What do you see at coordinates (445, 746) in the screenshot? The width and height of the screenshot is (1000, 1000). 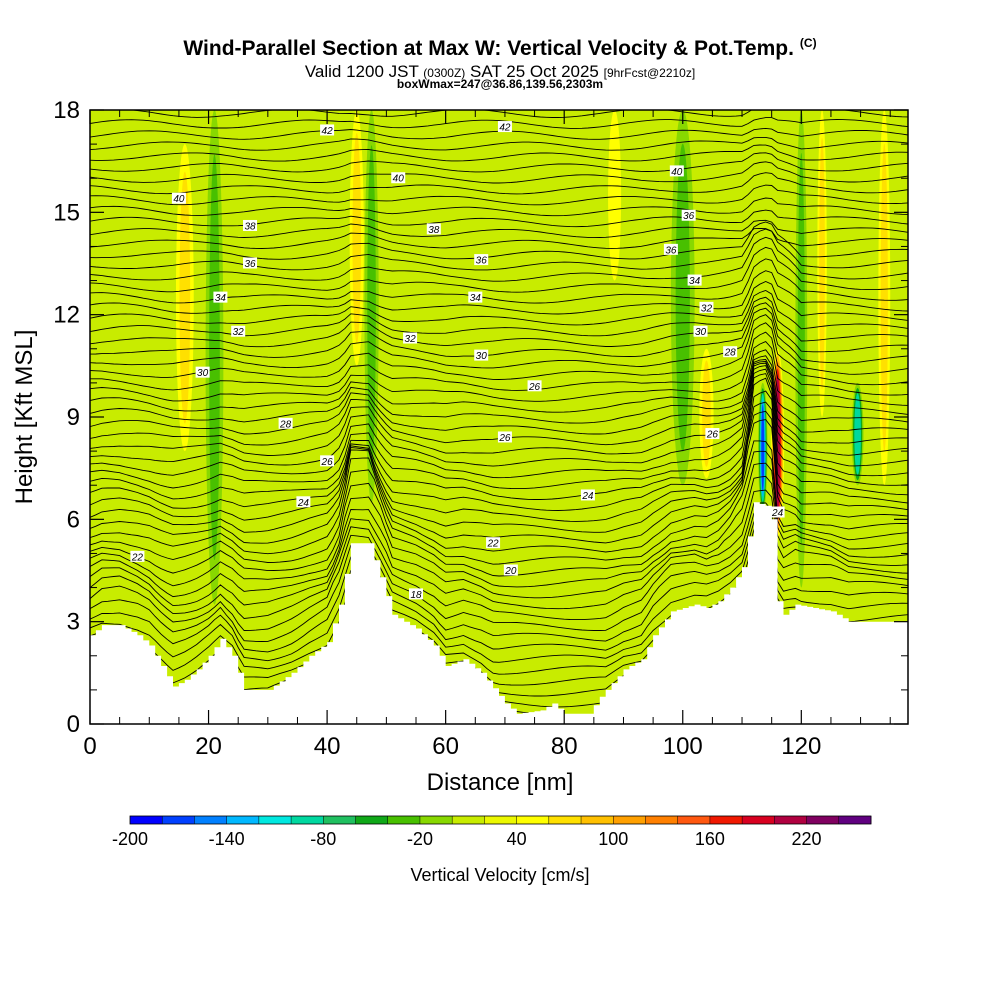 I see `x-tick-label: 60` at bounding box center [445, 746].